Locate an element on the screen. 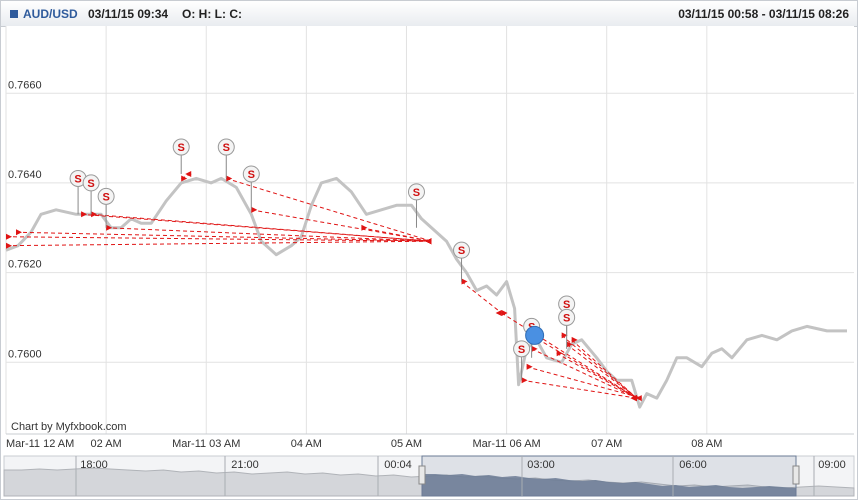 The width and height of the screenshot is (858, 500). navigator-left-handle is located at coordinates (422, 475).